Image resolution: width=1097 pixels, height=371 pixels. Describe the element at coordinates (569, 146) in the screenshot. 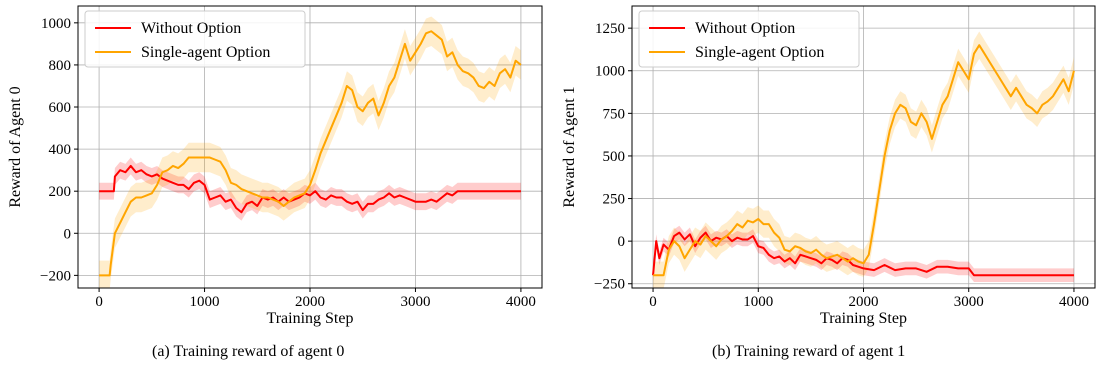

I see `y-axis-label: Reward of Agent 1` at that location.